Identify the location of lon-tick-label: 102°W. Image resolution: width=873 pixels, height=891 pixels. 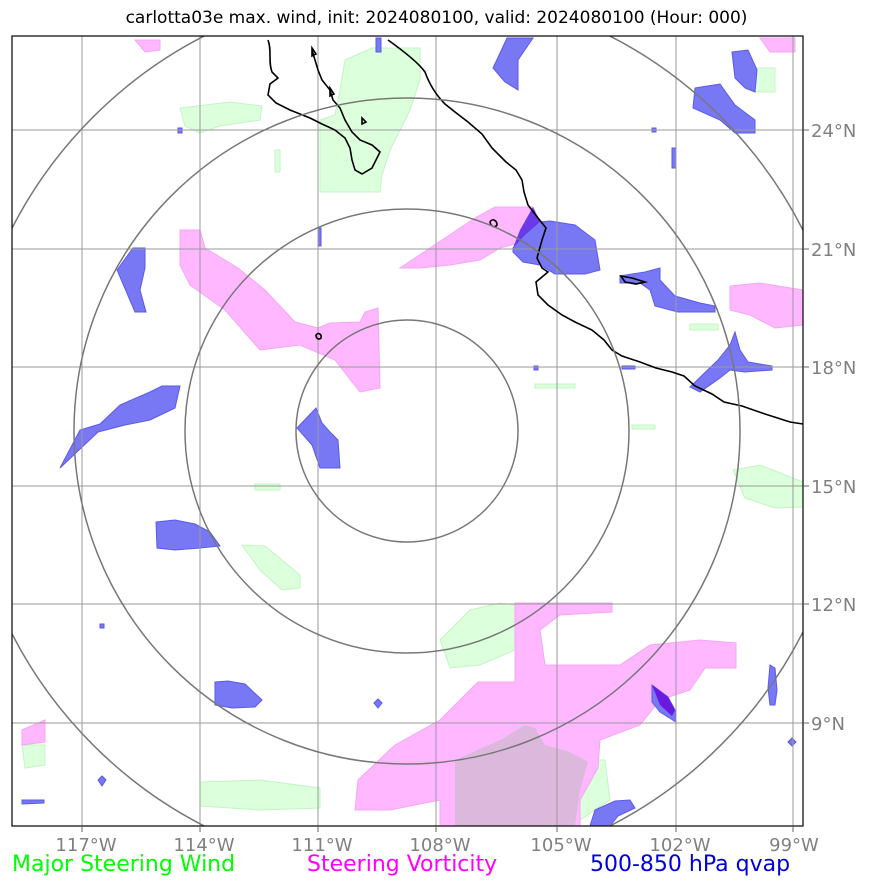
(679, 845).